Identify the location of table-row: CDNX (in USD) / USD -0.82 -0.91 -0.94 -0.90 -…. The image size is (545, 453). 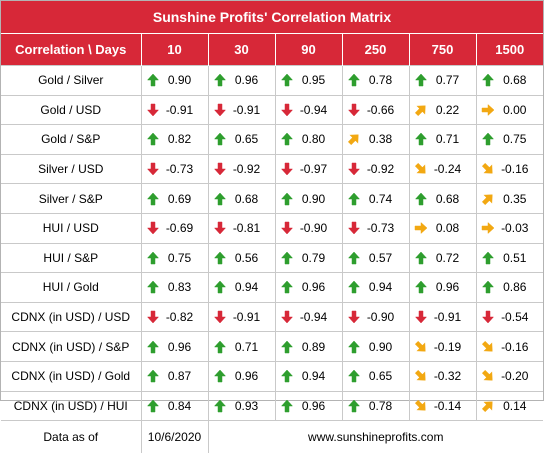
(272, 316).